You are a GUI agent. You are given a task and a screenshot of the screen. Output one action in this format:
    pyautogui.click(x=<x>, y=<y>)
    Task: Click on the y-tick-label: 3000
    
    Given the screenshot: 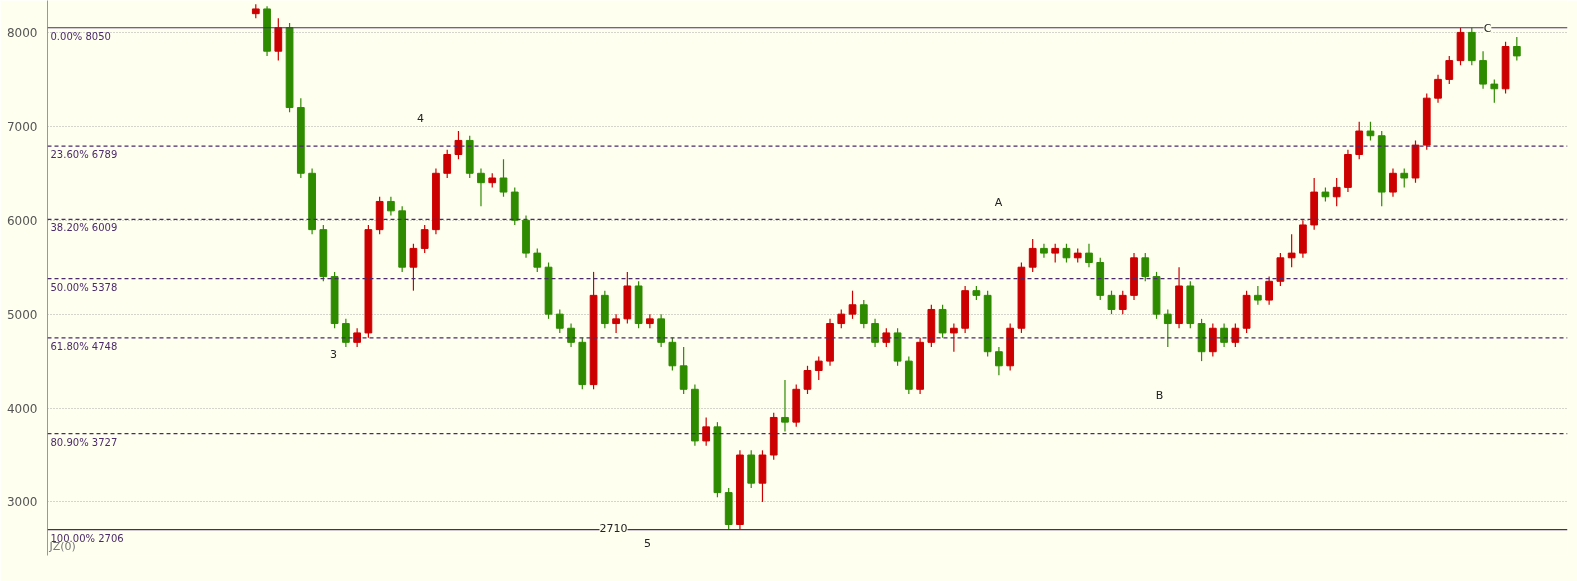 What is the action you would take?
    pyautogui.click(x=22, y=502)
    